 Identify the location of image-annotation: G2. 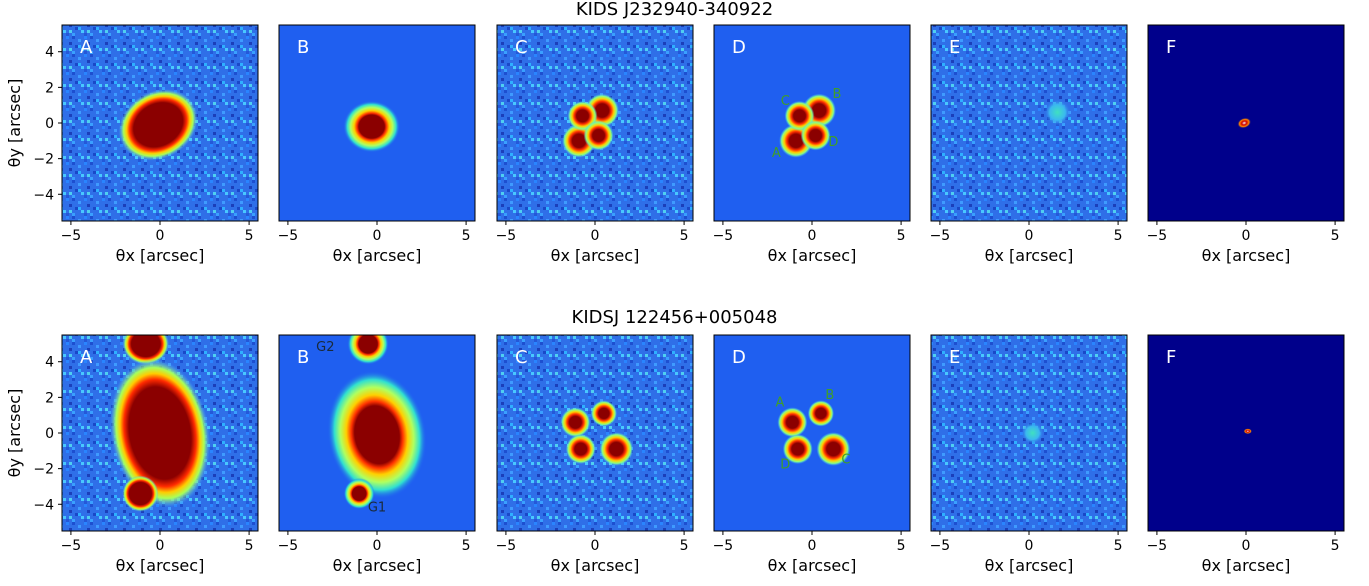
(325, 347).